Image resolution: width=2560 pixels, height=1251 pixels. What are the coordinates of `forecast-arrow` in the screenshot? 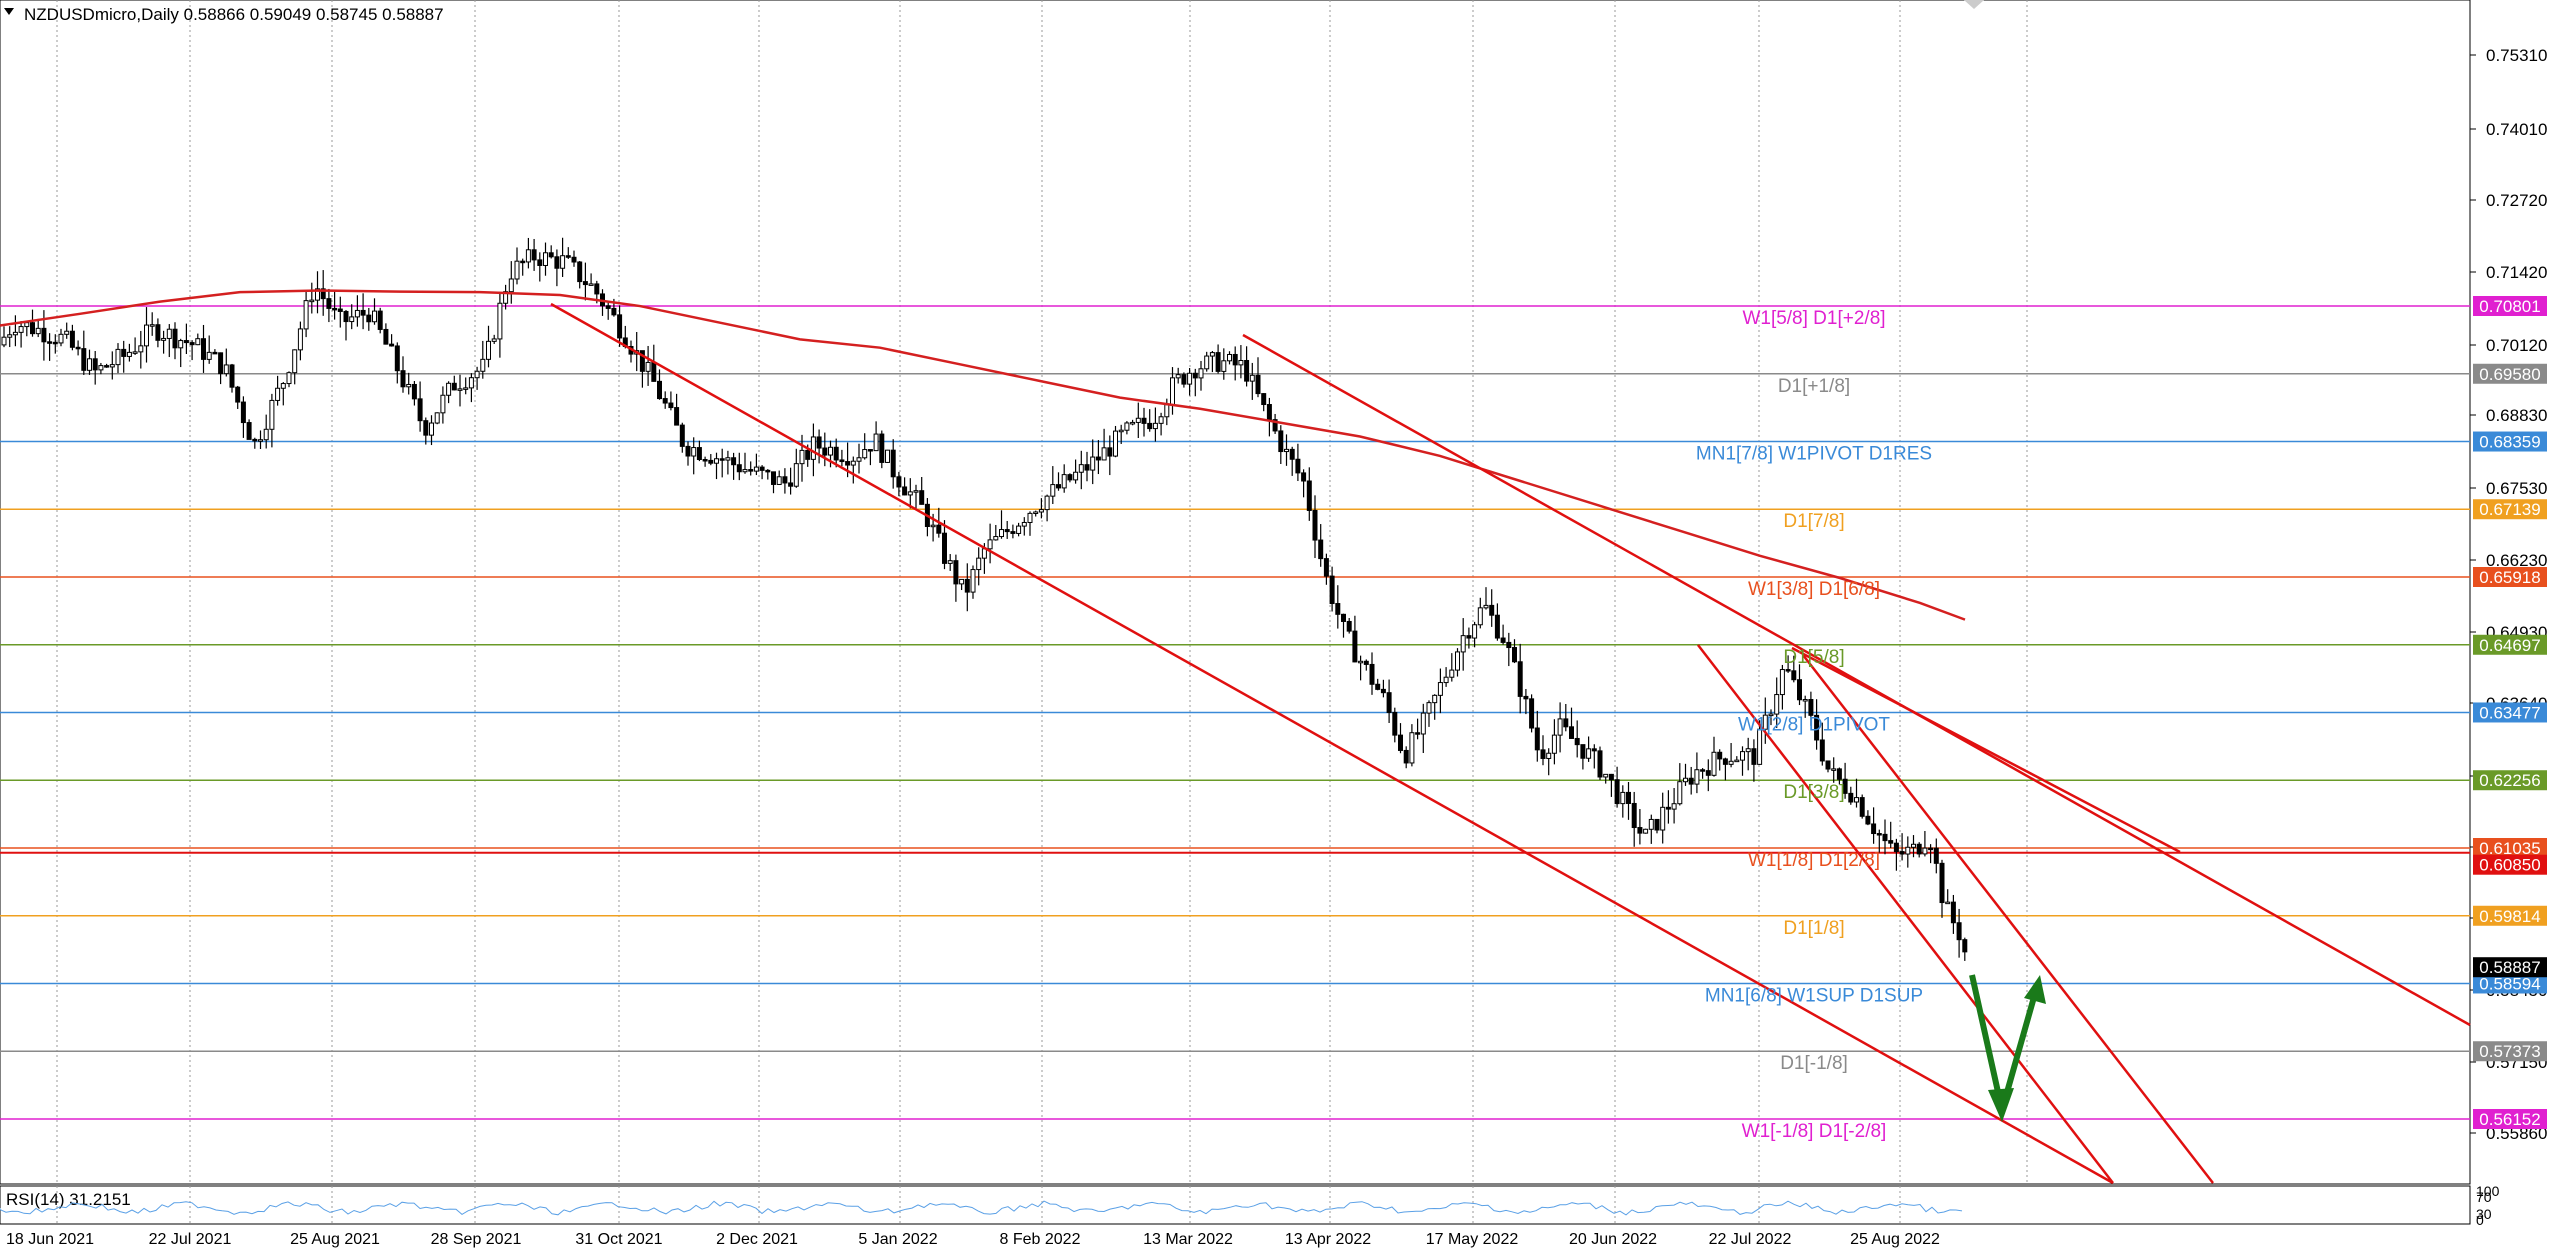 It's located at (2007, 1048).